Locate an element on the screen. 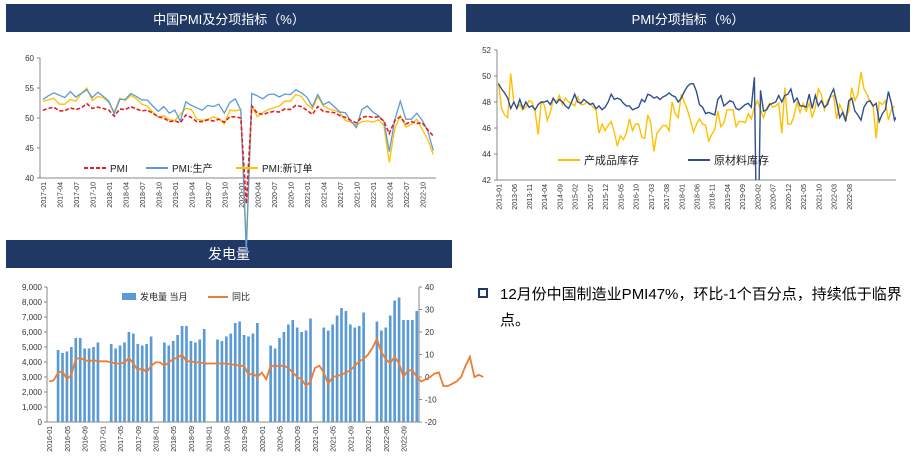 This screenshot has height=464, width=915. inventory-x-tick-label: 2013-06 is located at coordinates (515, 197).